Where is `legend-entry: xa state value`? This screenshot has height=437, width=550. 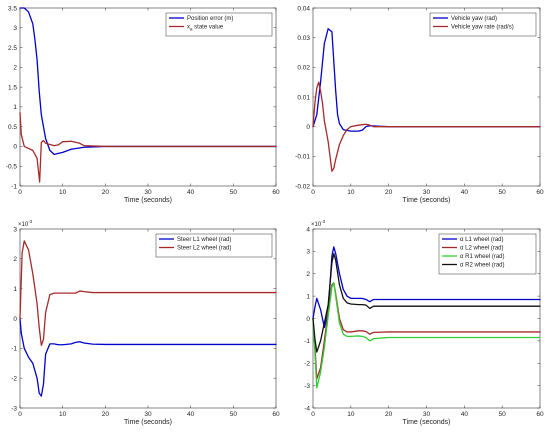
legend-entry: xa state value is located at coordinates (205, 28).